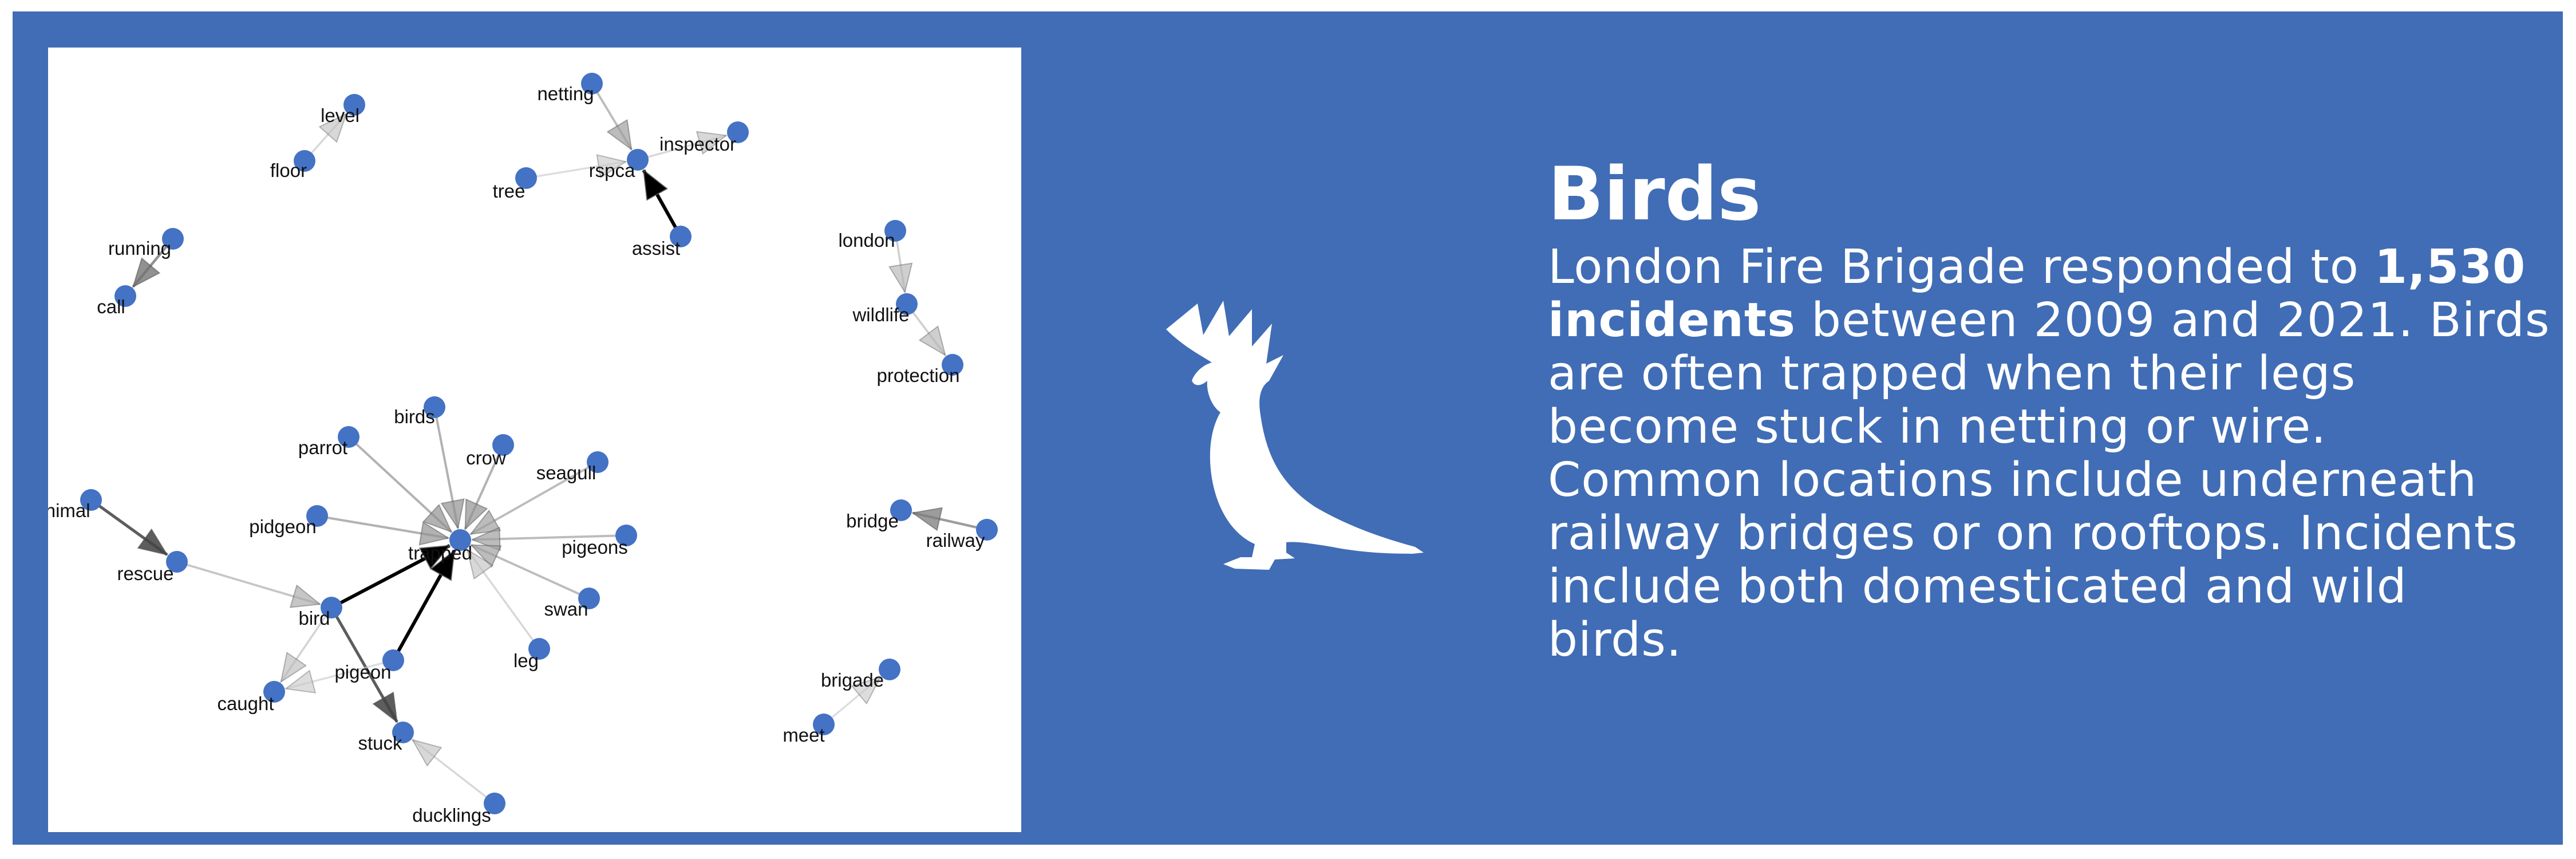 The image size is (2576, 859). I want to click on arrow-pigeon-trapped, so click(443, 565).